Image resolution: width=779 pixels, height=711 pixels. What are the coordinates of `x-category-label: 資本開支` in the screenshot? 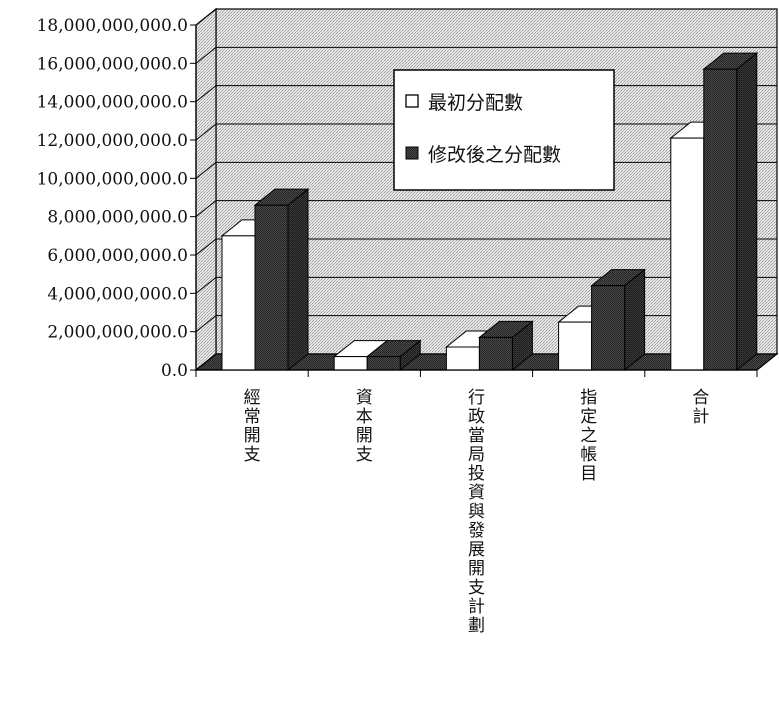 It's located at (364, 426).